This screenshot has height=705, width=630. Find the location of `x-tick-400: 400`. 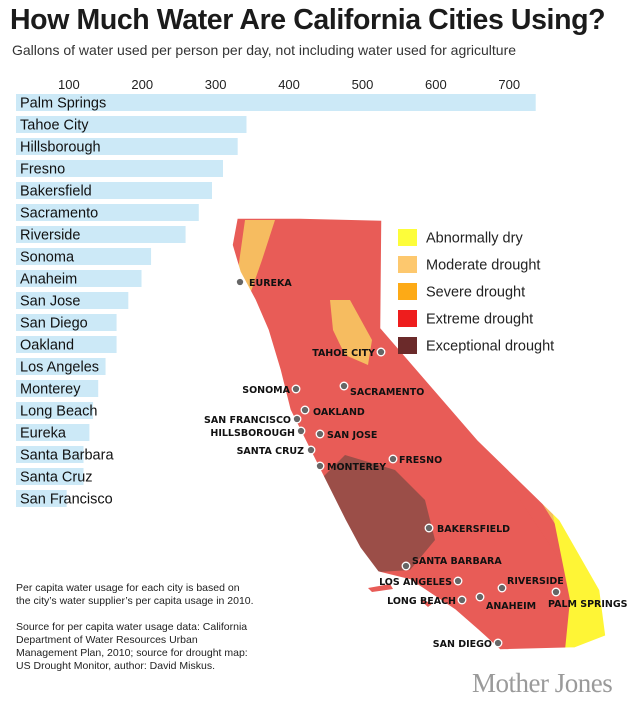

x-tick-400: 400 is located at coordinates (289, 84).